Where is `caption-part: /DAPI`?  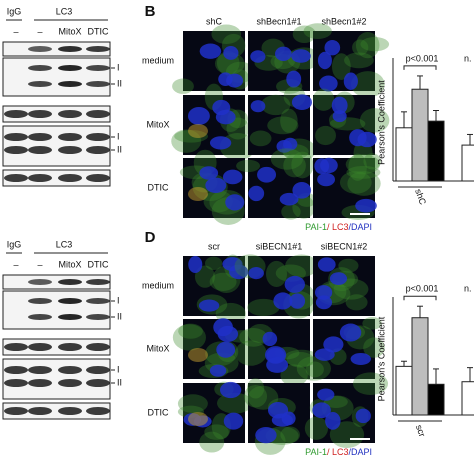
caption-part: /DAPI is located at coordinates (360, 452).